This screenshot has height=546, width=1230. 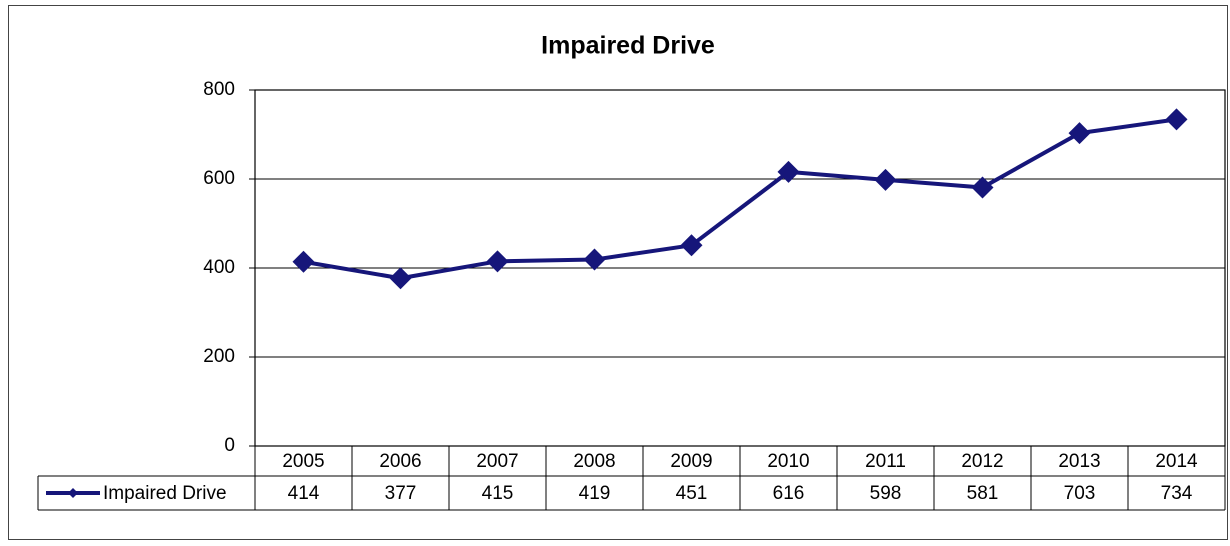 What do you see at coordinates (497, 461) in the screenshot?
I see `x-tick-label: 2007` at bounding box center [497, 461].